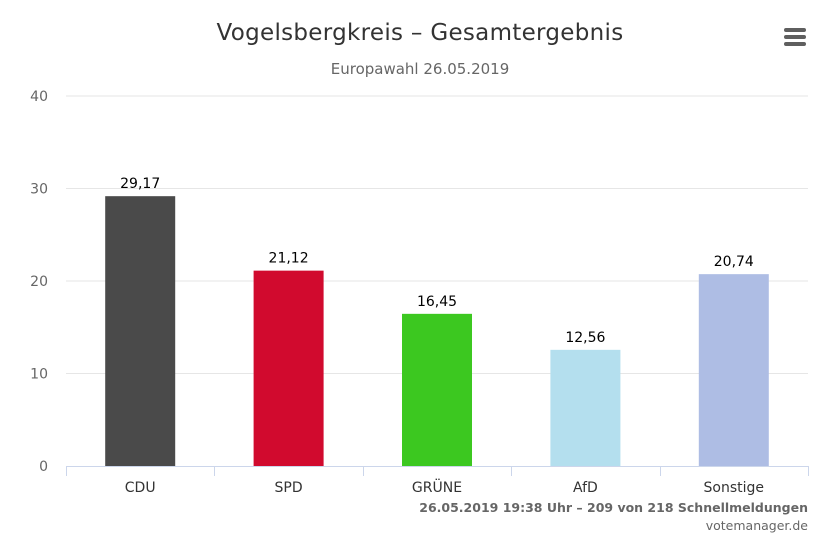 This screenshot has height=548, width=840. I want to click on bar-cdu, so click(140, 331).